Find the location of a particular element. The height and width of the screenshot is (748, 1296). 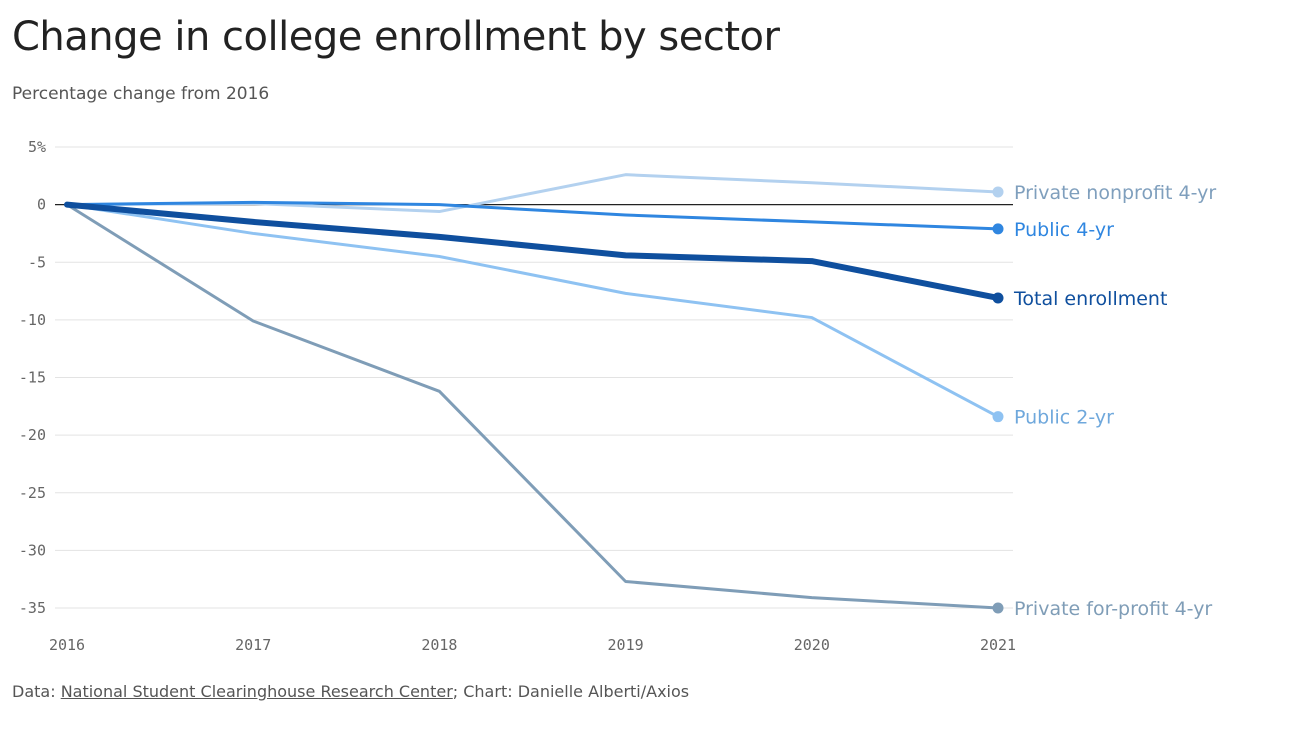

chart-subtitle: Percentage change from 2016 is located at coordinates (141, 94).